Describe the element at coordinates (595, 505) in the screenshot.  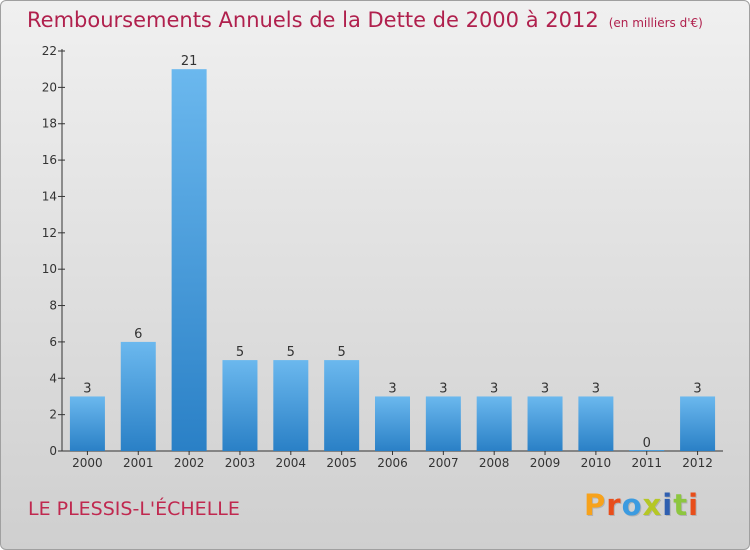
I see `logo-letter: P` at that location.